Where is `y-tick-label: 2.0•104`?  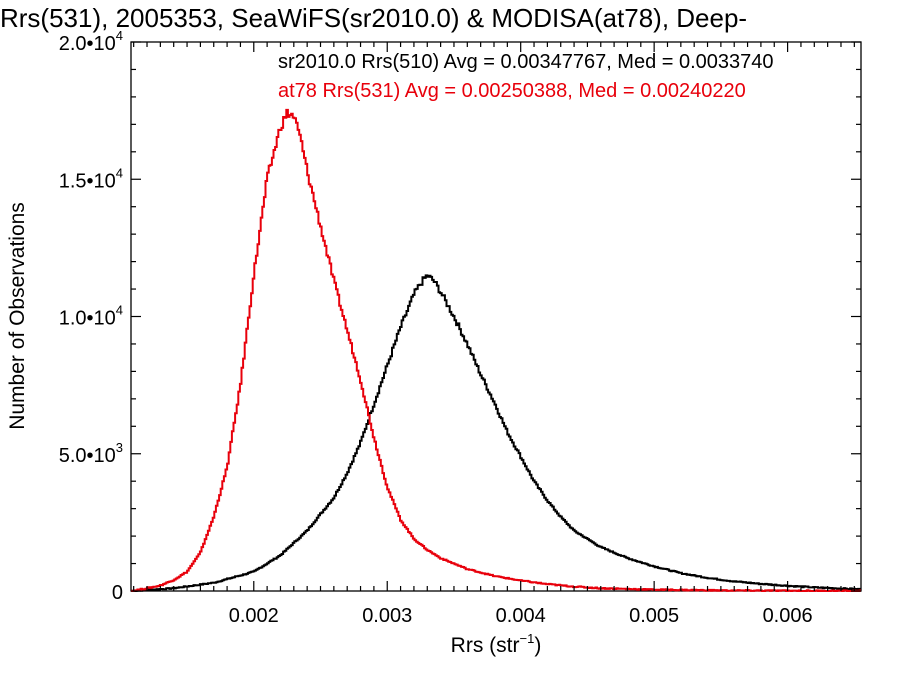 y-tick-label: 2.0•104 is located at coordinates (91, 41).